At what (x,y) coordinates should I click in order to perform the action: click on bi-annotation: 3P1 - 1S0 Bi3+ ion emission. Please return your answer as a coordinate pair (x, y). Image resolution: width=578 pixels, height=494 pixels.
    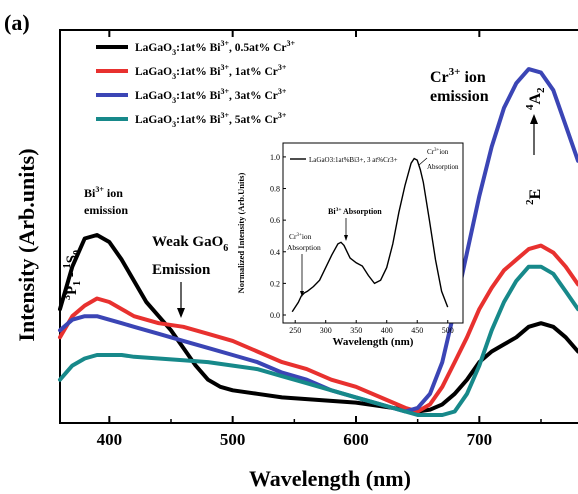
    Looking at the image, I should click on (95, 242).